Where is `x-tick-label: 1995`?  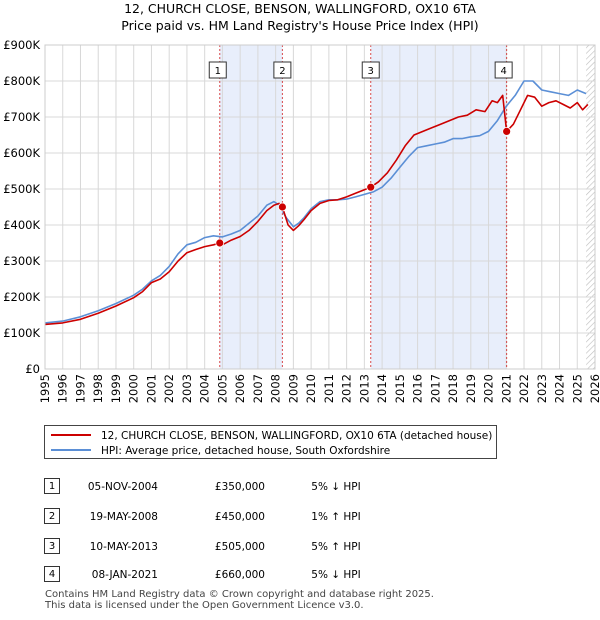
x-tick-label: 1995 is located at coordinates (45, 388).